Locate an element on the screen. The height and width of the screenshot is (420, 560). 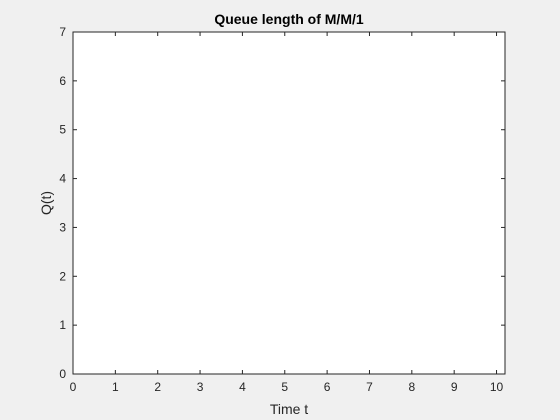
x-tick-label: 0 is located at coordinates (73, 387).